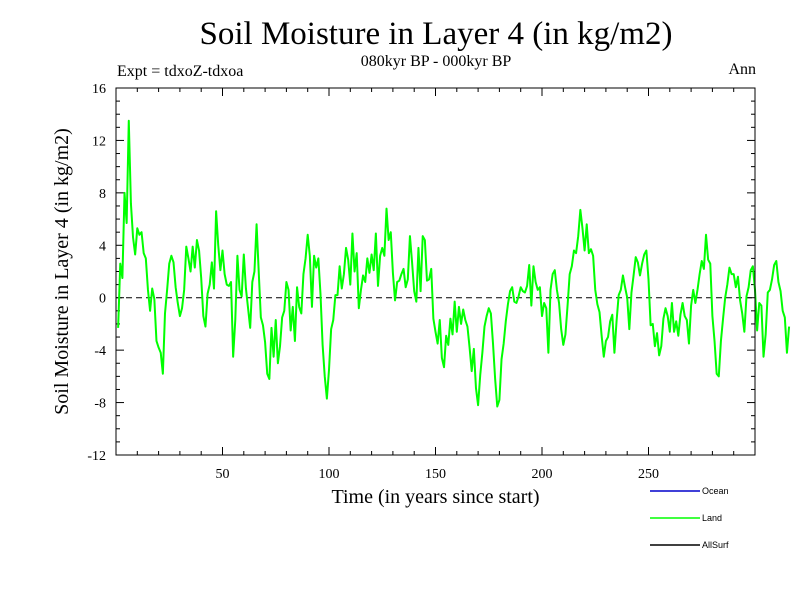 Image resolution: width=800 pixels, height=600 pixels. What do you see at coordinates (102, 299) in the screenshot?
I see `y-tick-label: 0` at bounding box center [102, 299].